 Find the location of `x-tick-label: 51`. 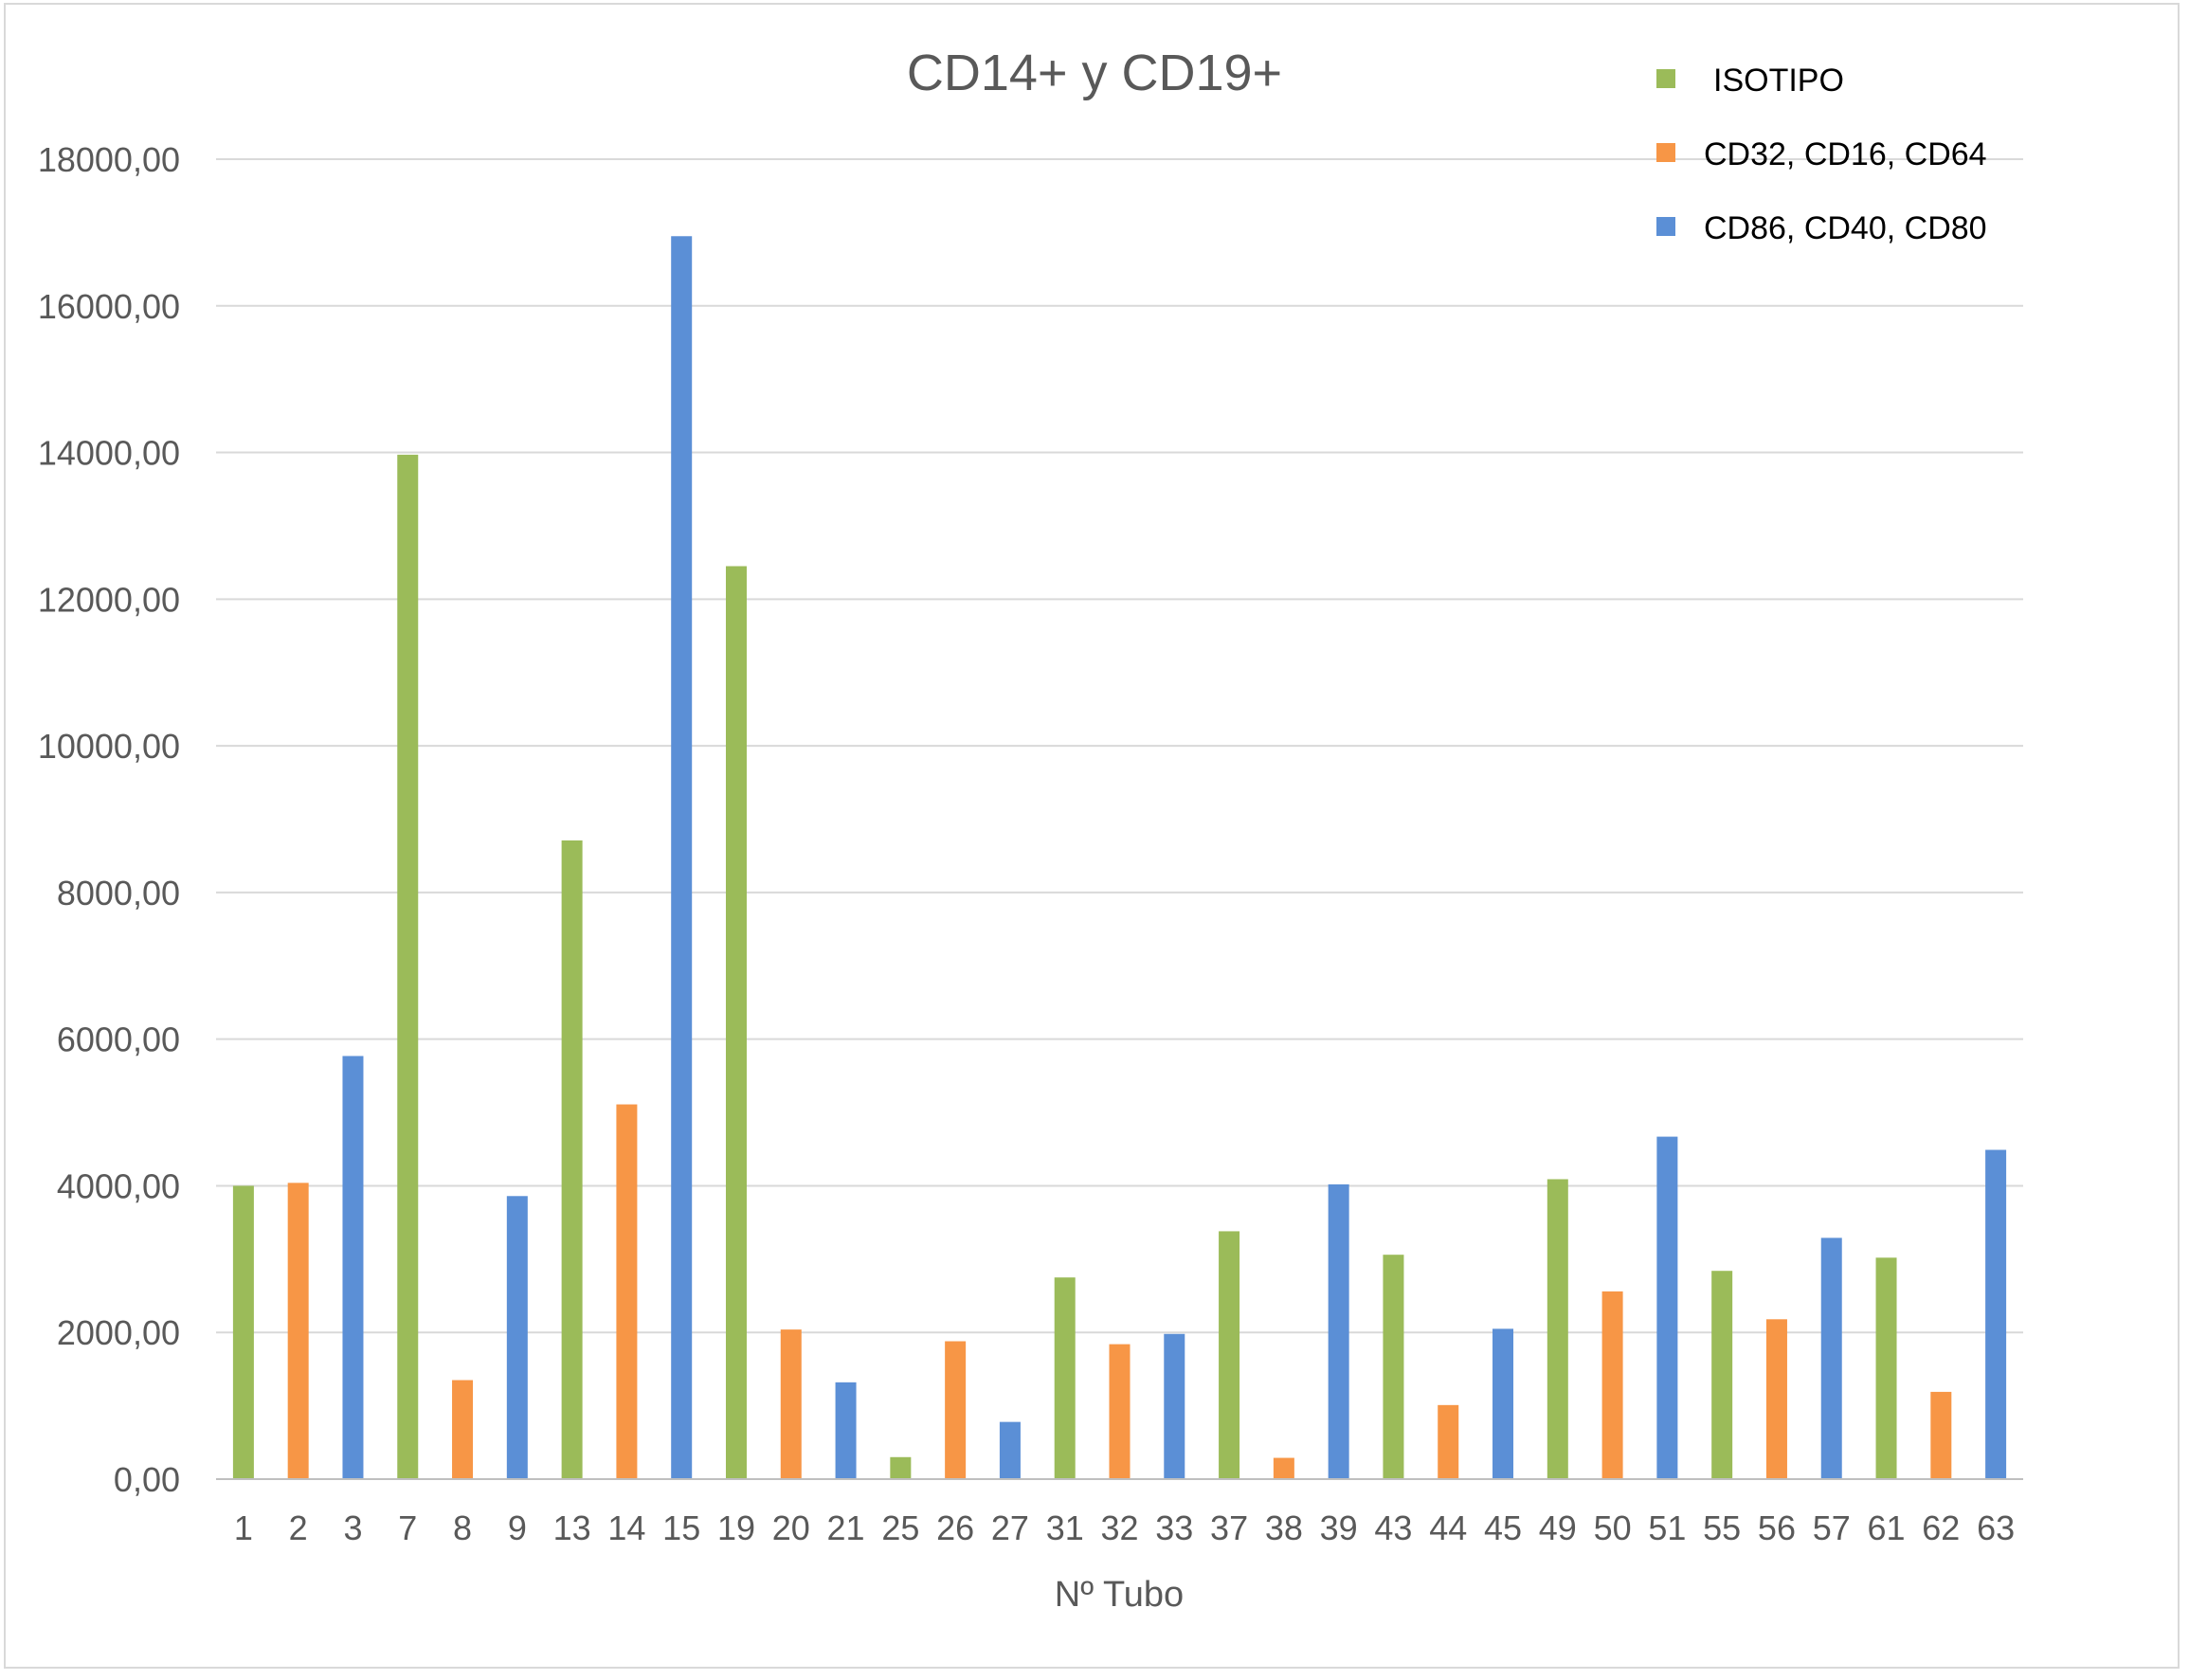

x-tick-label: 51 is located at coordinates (1667, 1527).